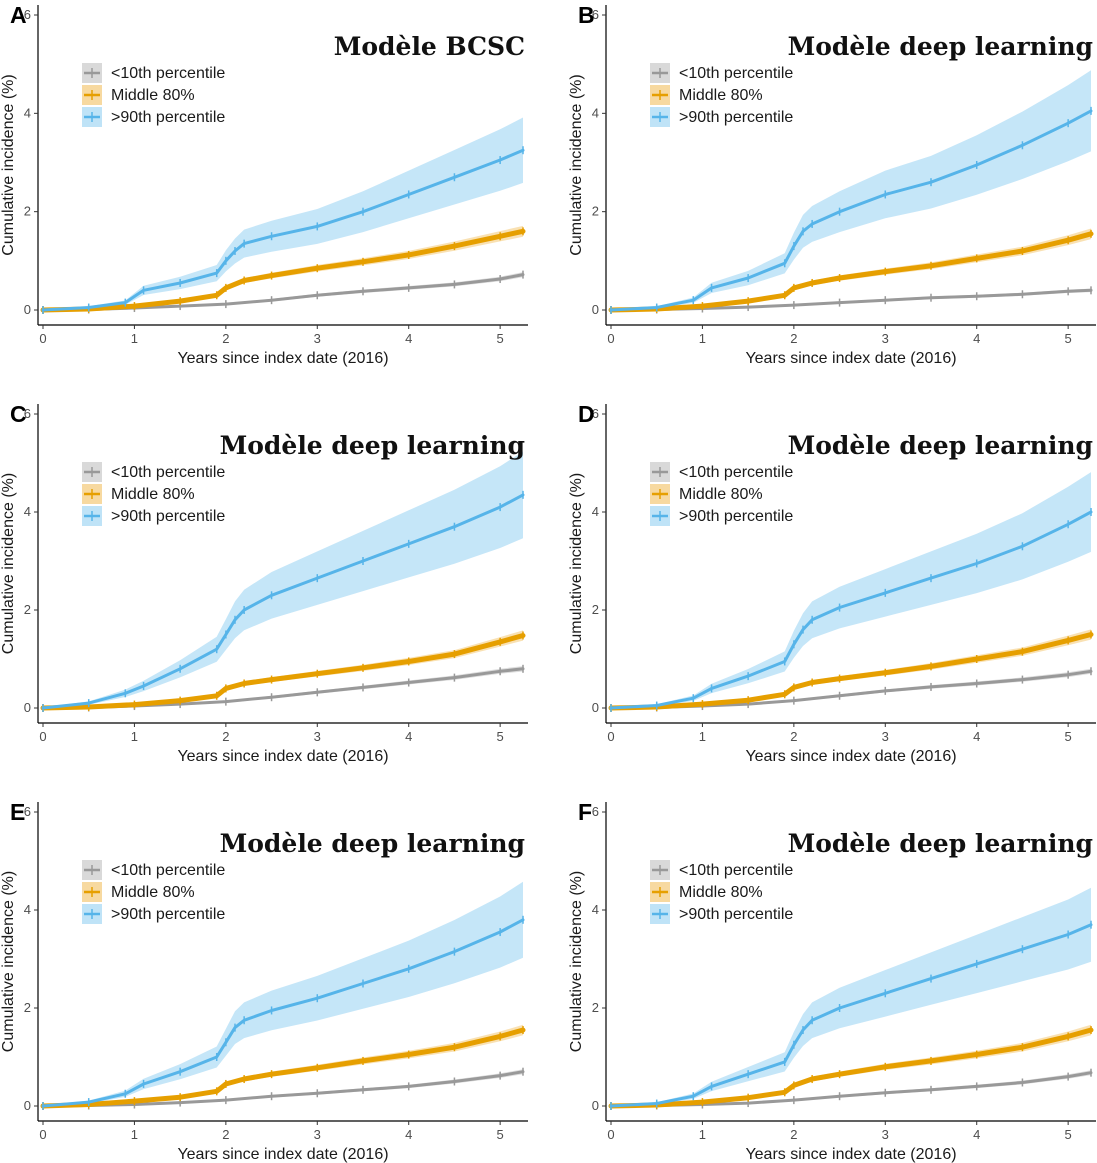 Image resolution: width=1097 pixels, height=1163 pixels. I want to click on panel-letter: B, so click(586, 15).